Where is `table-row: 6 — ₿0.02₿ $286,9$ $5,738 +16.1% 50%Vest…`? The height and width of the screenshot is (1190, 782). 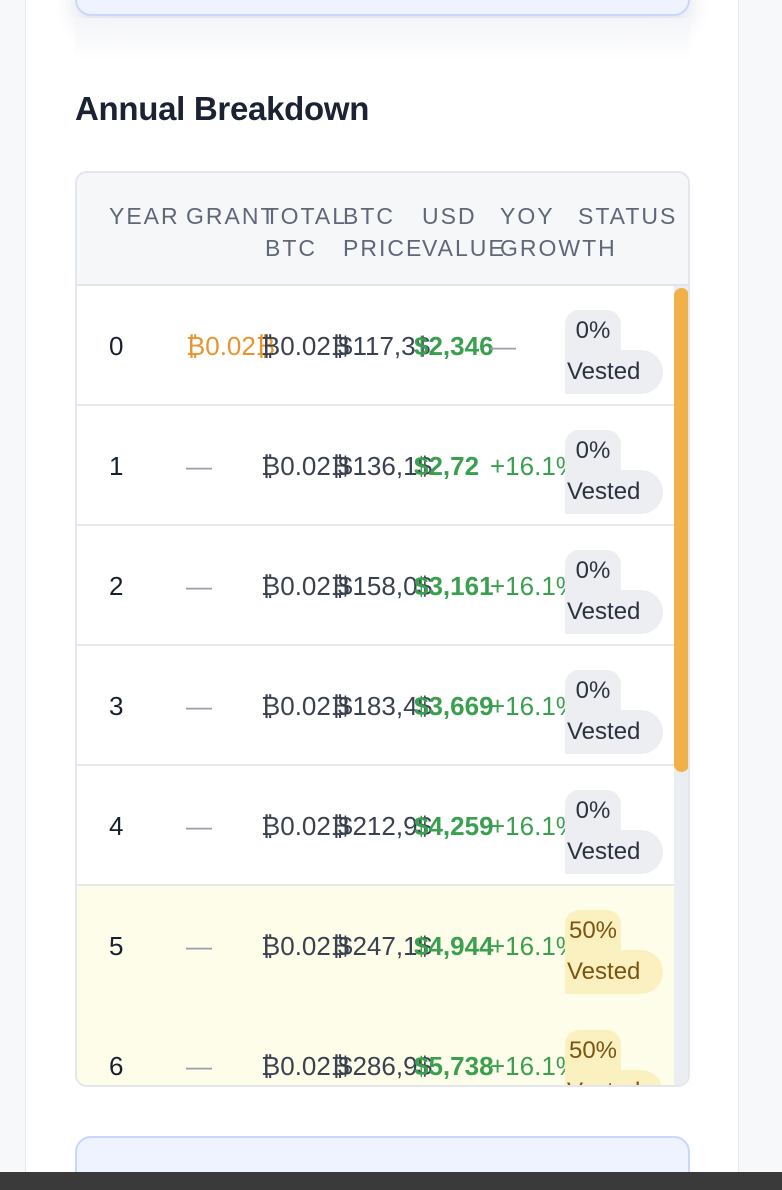
table-row: 6 — ₿0.02₿ $286,9$ $5,738 +16.1% 50%Vest… is located at coordinates (375, 1045).